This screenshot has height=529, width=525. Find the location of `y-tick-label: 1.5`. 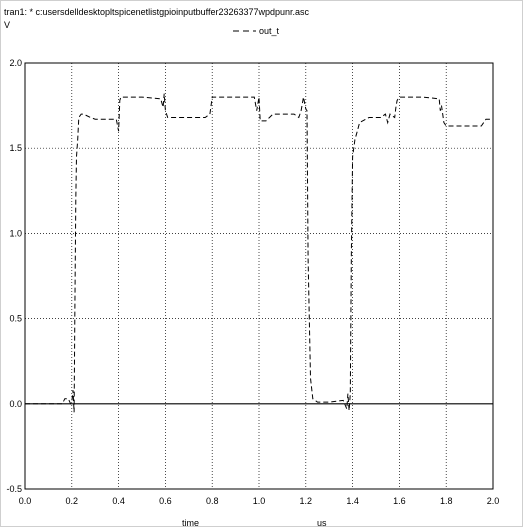

y-tick-label: 1.5 is located at coordinates (15, 148).